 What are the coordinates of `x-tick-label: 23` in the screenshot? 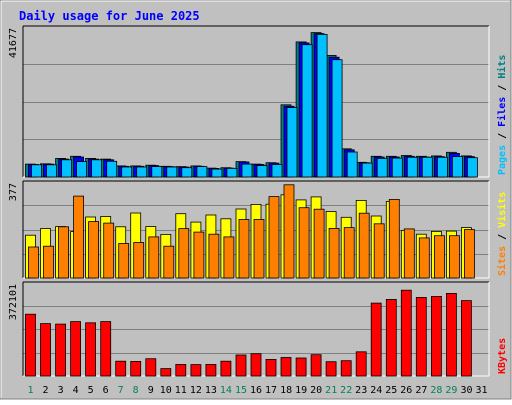 It's located at (361, 390).